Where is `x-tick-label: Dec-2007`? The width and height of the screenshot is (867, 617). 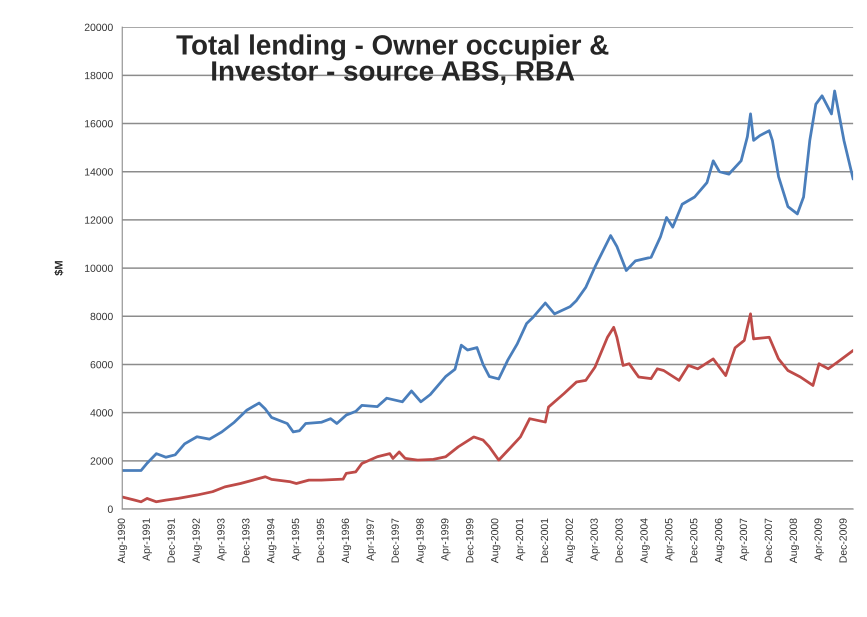
x-tick-label: Dec-2007 is located at coordinates (768, 540).